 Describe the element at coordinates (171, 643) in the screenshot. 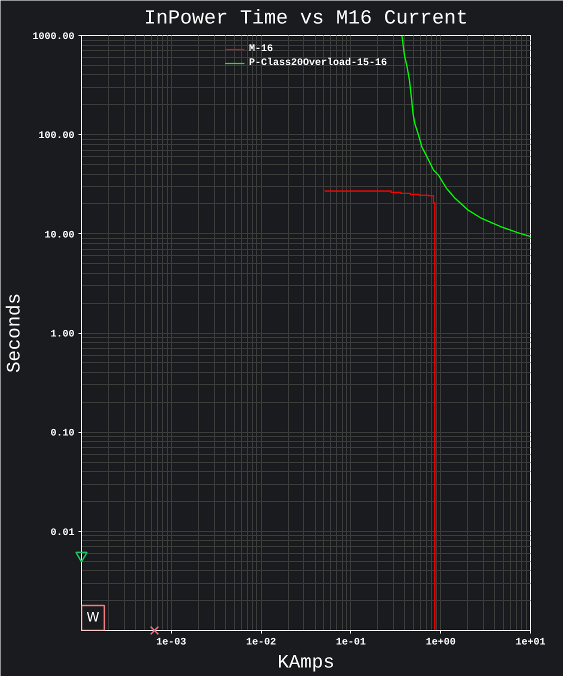

I see `x-tick-label: 1e-03` at that location.